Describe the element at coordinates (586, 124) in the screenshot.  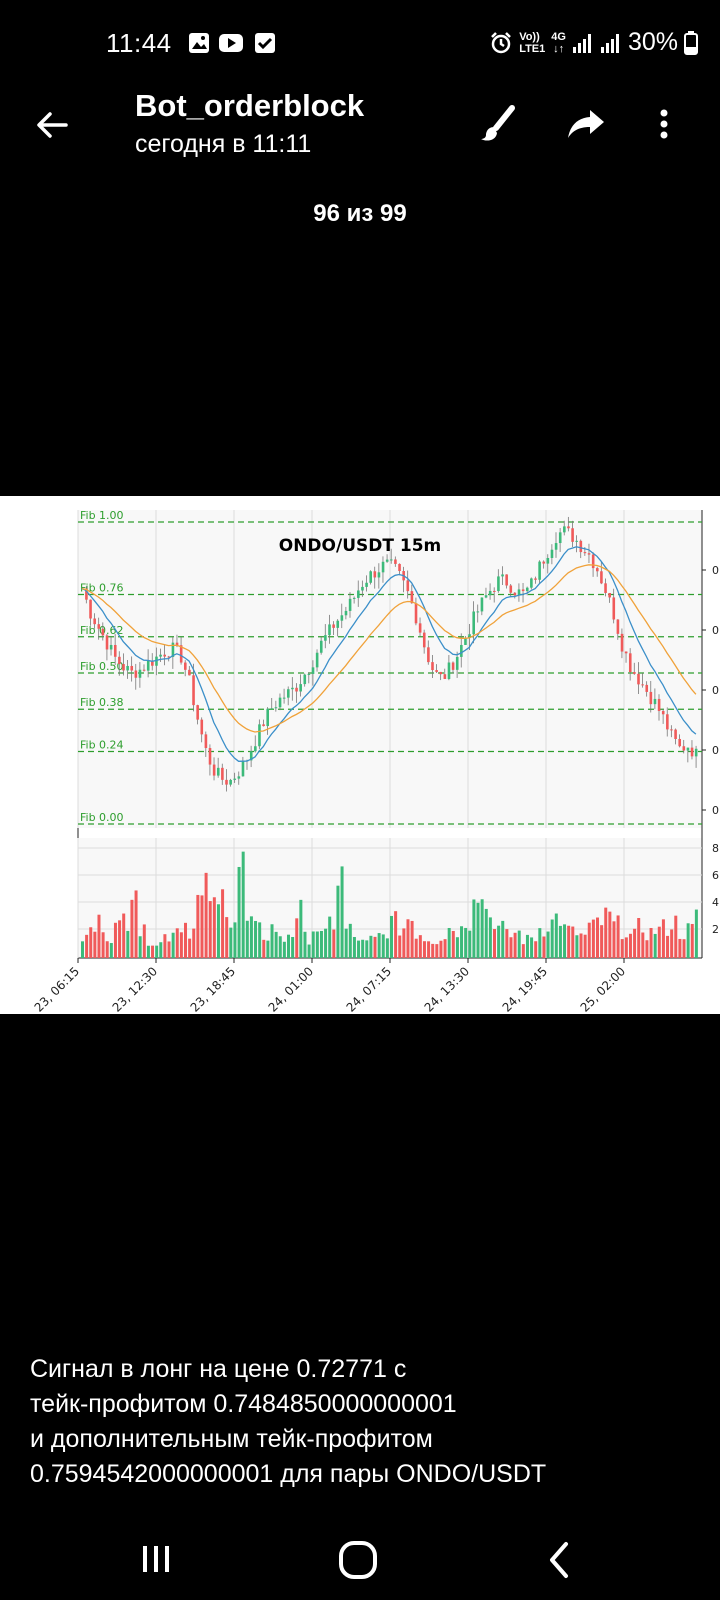
I see `share-forward-icon` at that location.